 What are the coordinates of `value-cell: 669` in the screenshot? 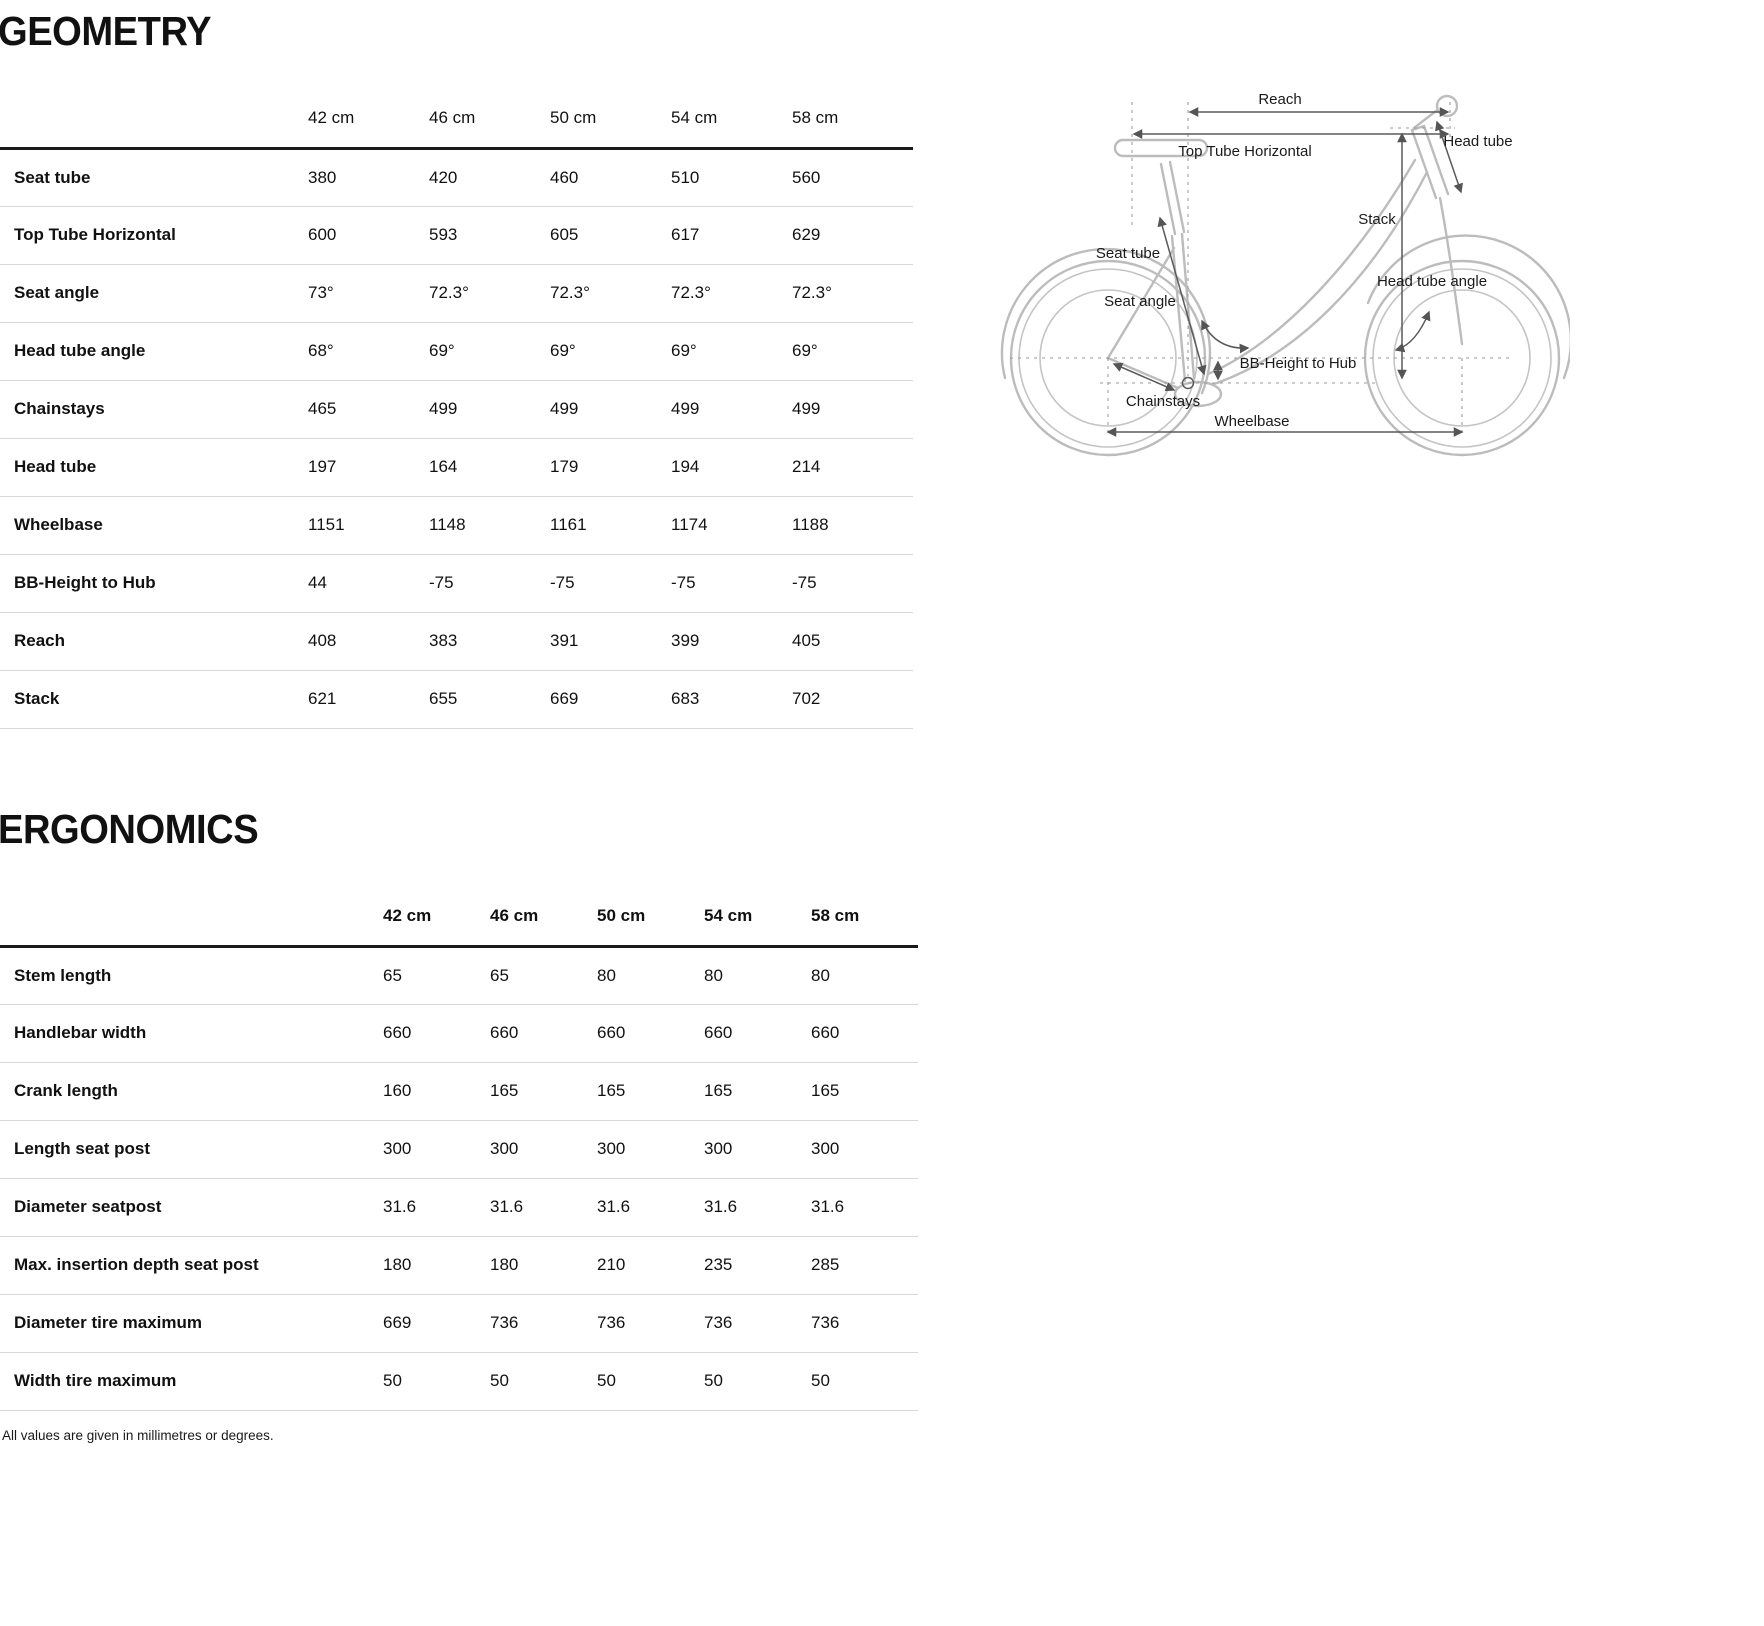 It's located at (436, 1323).